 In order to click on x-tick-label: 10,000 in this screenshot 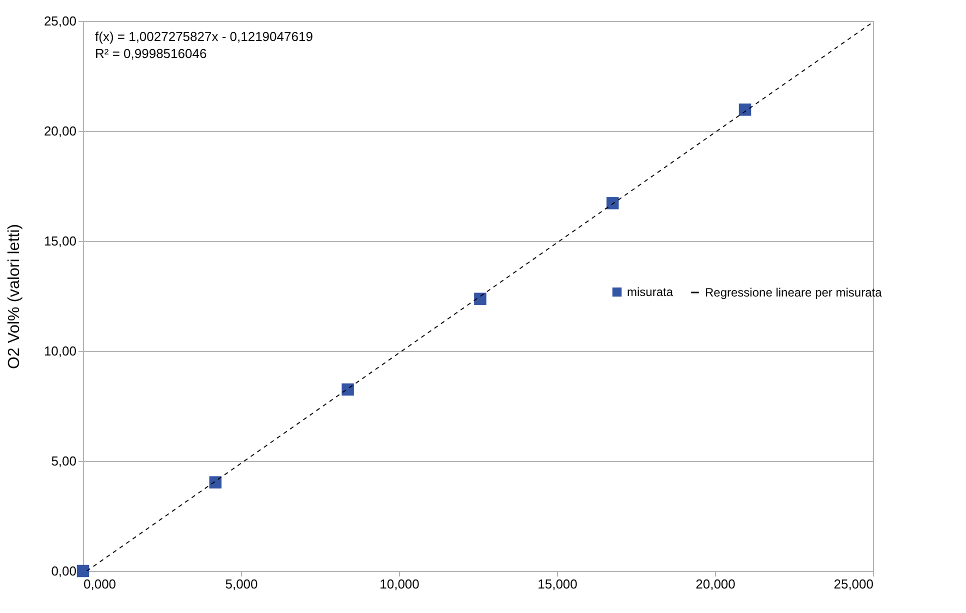, I will do `click(400, 584)`.